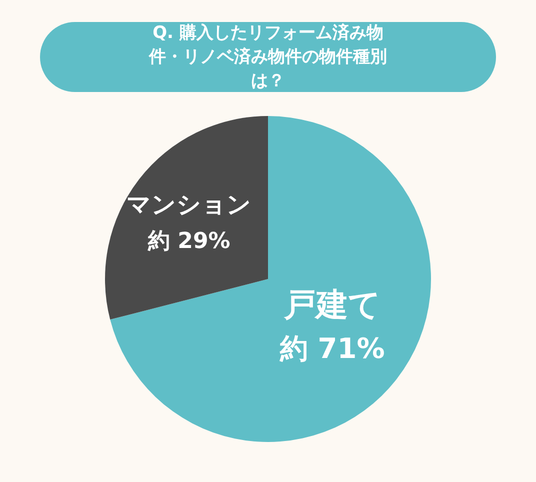  Describe the element at coordinates (188, 241) in the screenshot. I see `data-label: 約 29%` at that location.